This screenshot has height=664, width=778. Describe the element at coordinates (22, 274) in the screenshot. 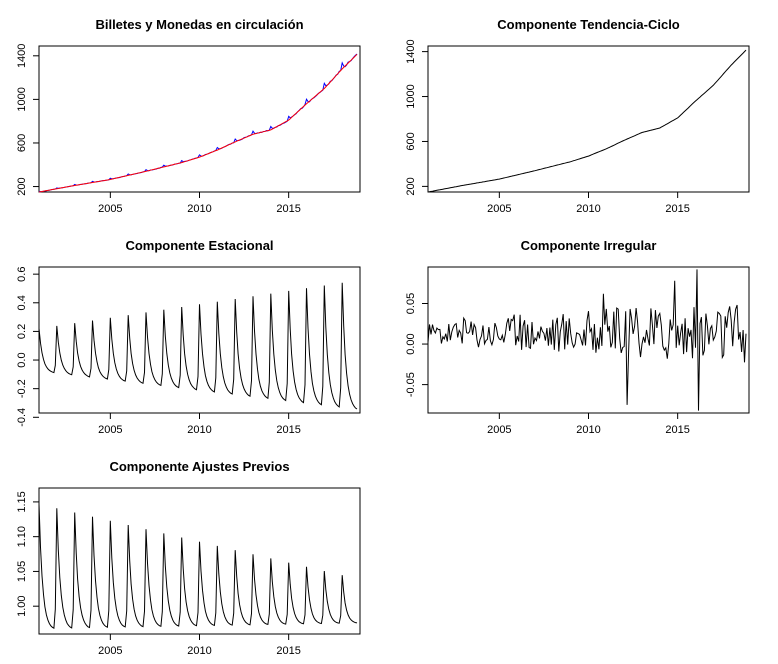

I see `y-tick-label: 0.6` at that location.